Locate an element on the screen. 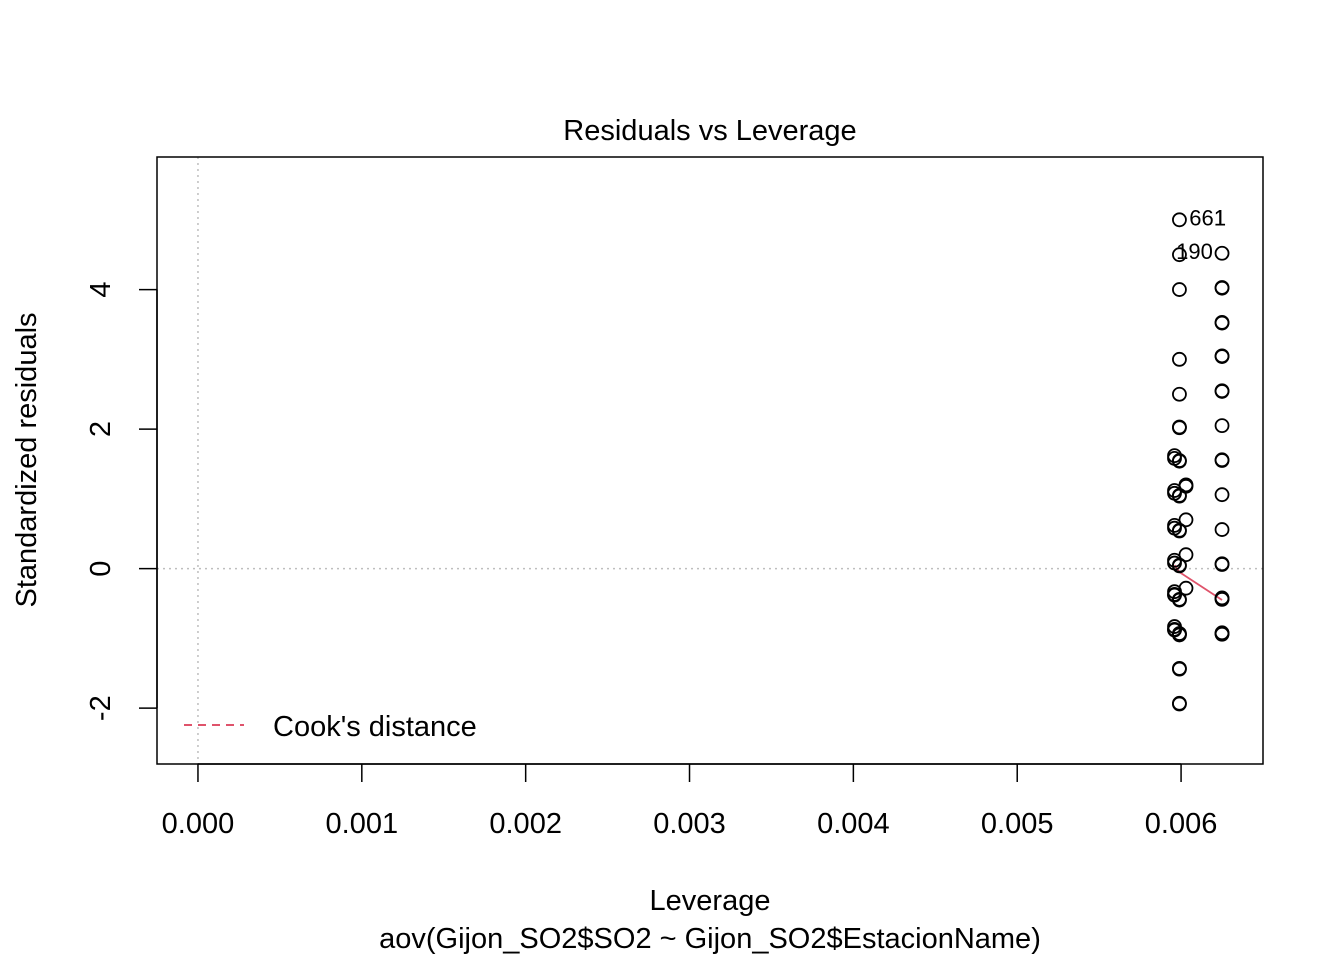 The height and width of the screenshot is (960, 1344). y-tick-label: 0 is located at coordinates (101, 569).